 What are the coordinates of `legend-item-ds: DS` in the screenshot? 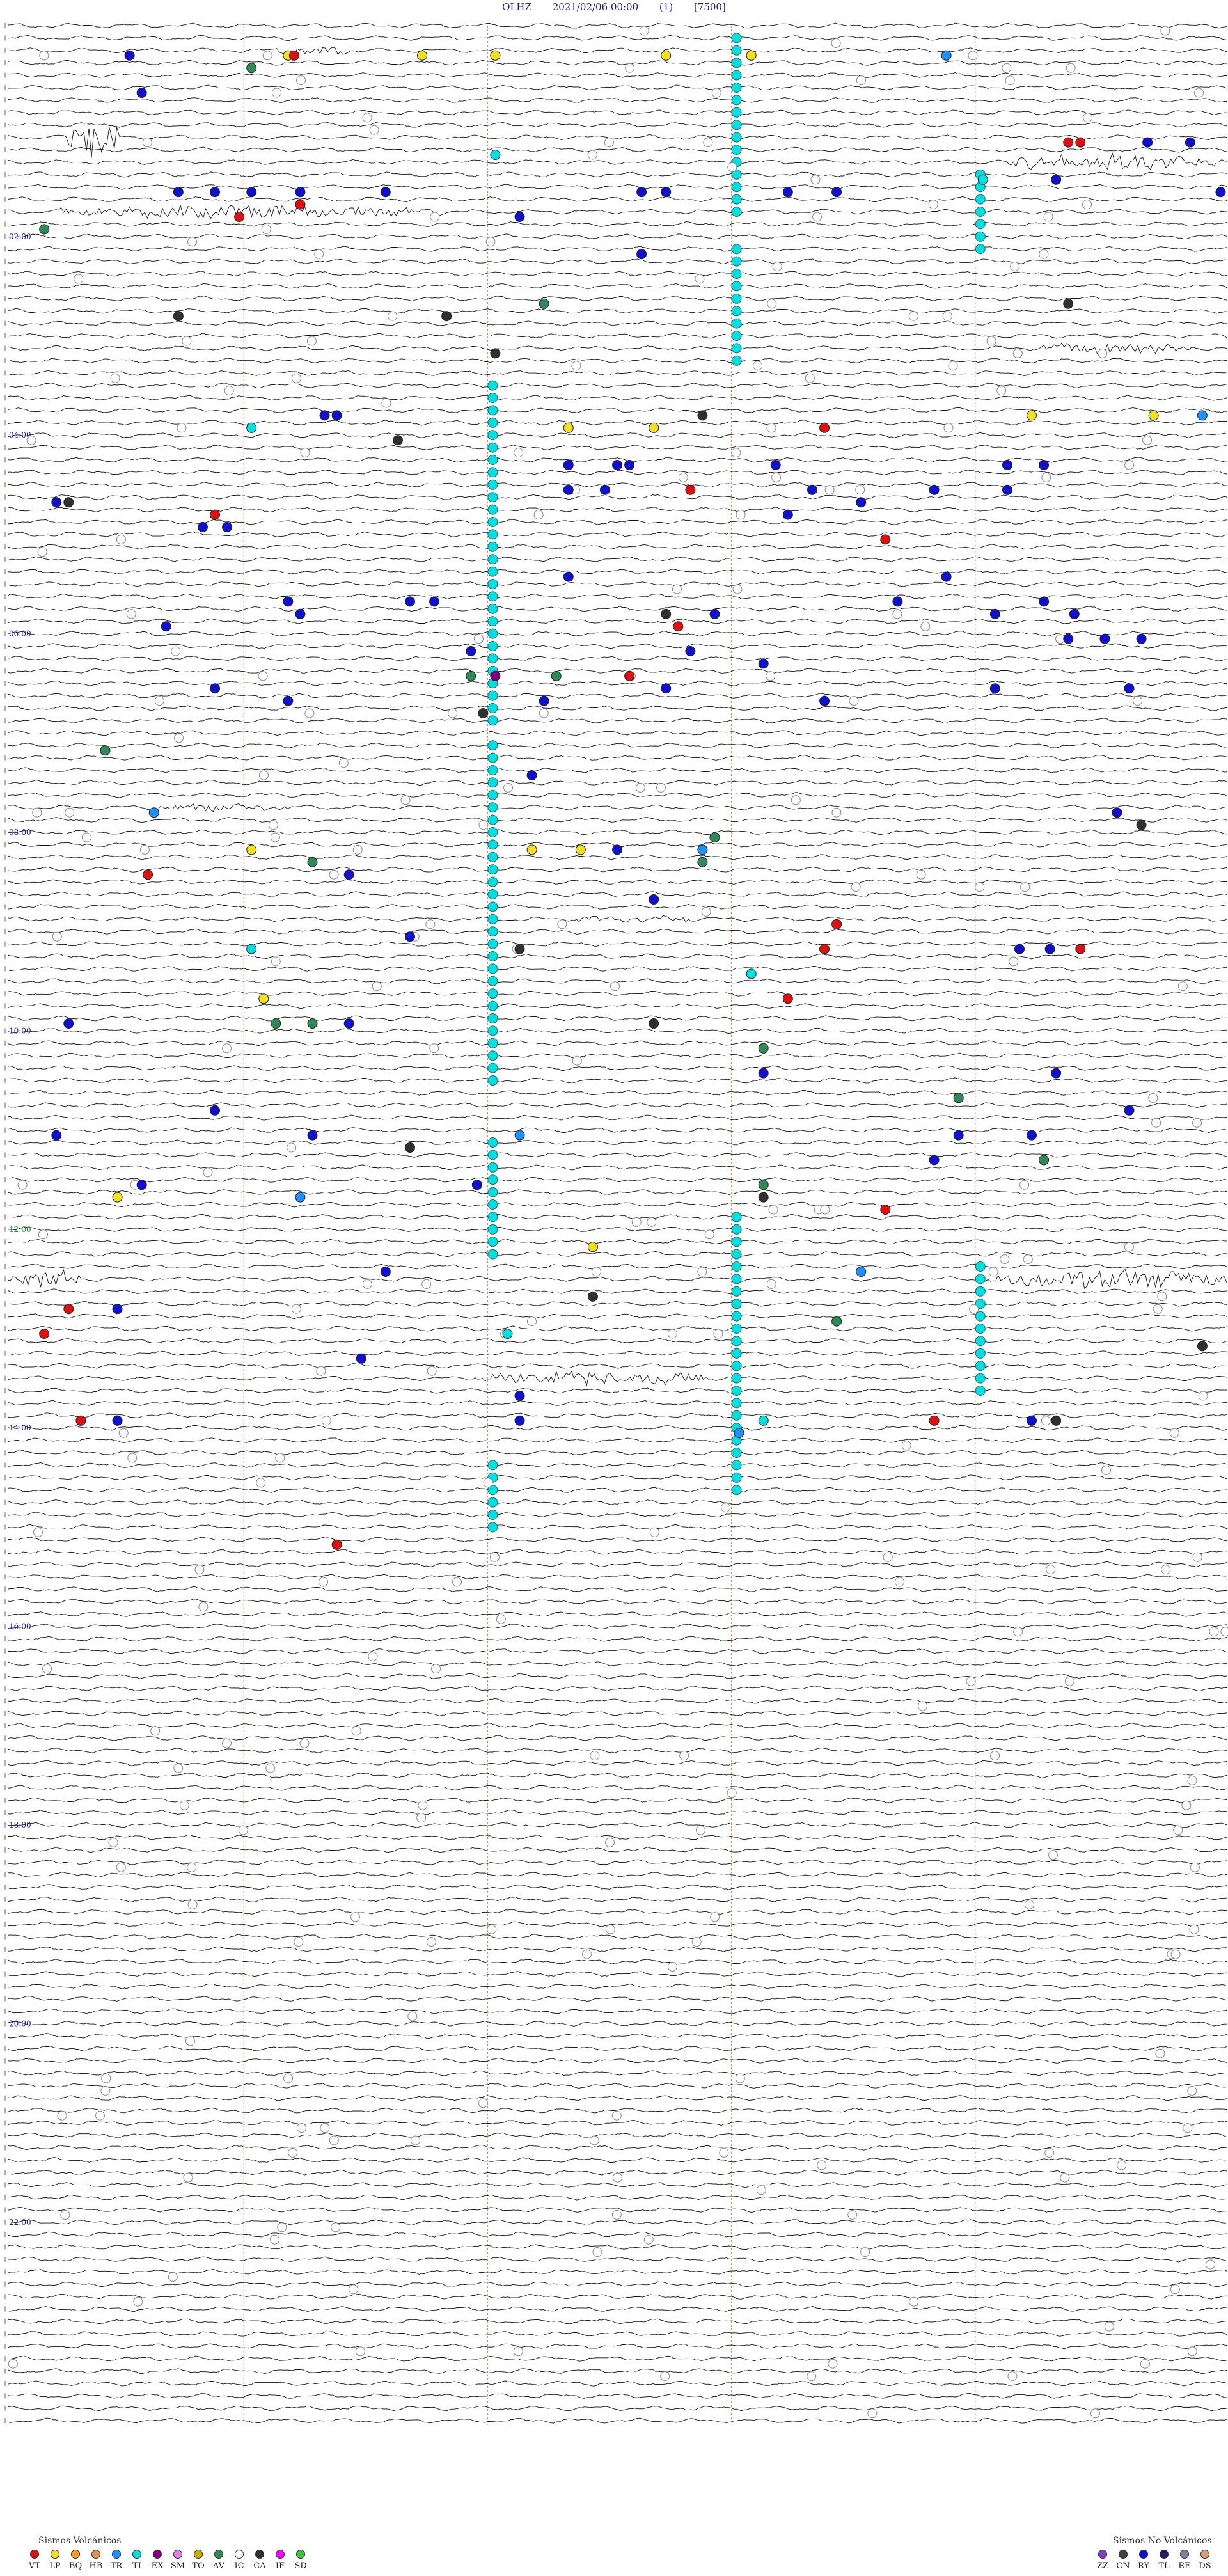 It's located at (1205, 2560).